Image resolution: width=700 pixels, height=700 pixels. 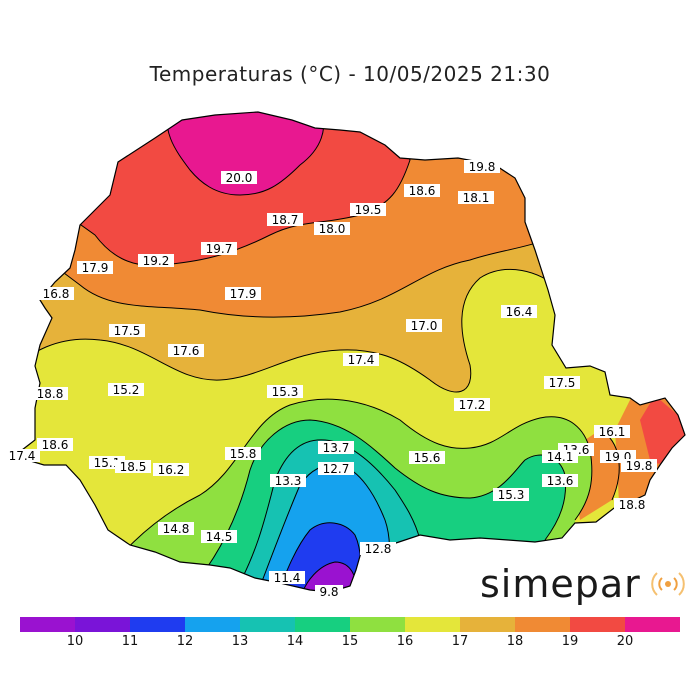 I want to click on svg-text: 12.7, so click(x=336, y=469).